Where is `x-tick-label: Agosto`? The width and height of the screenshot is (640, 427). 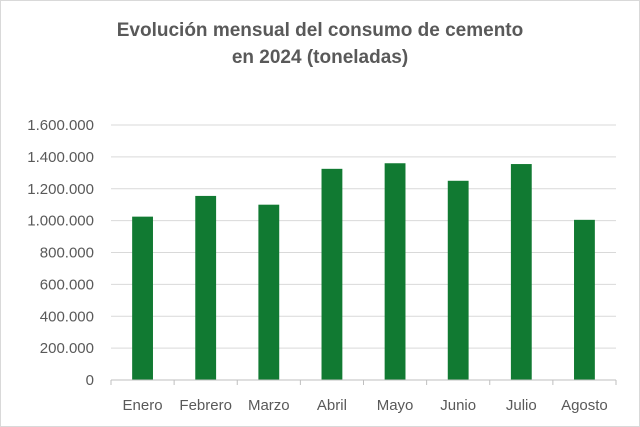 x-tick-label: Agosto is located at coordinates (584, 405).